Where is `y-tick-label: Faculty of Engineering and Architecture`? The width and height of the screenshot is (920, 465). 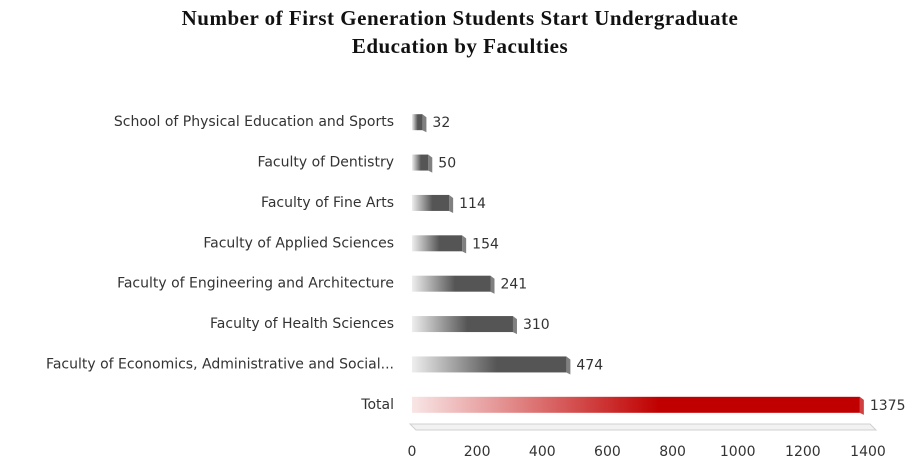 y-tick-label: Faculty of Engineering and Architecture is located at coordinates (255, 284).